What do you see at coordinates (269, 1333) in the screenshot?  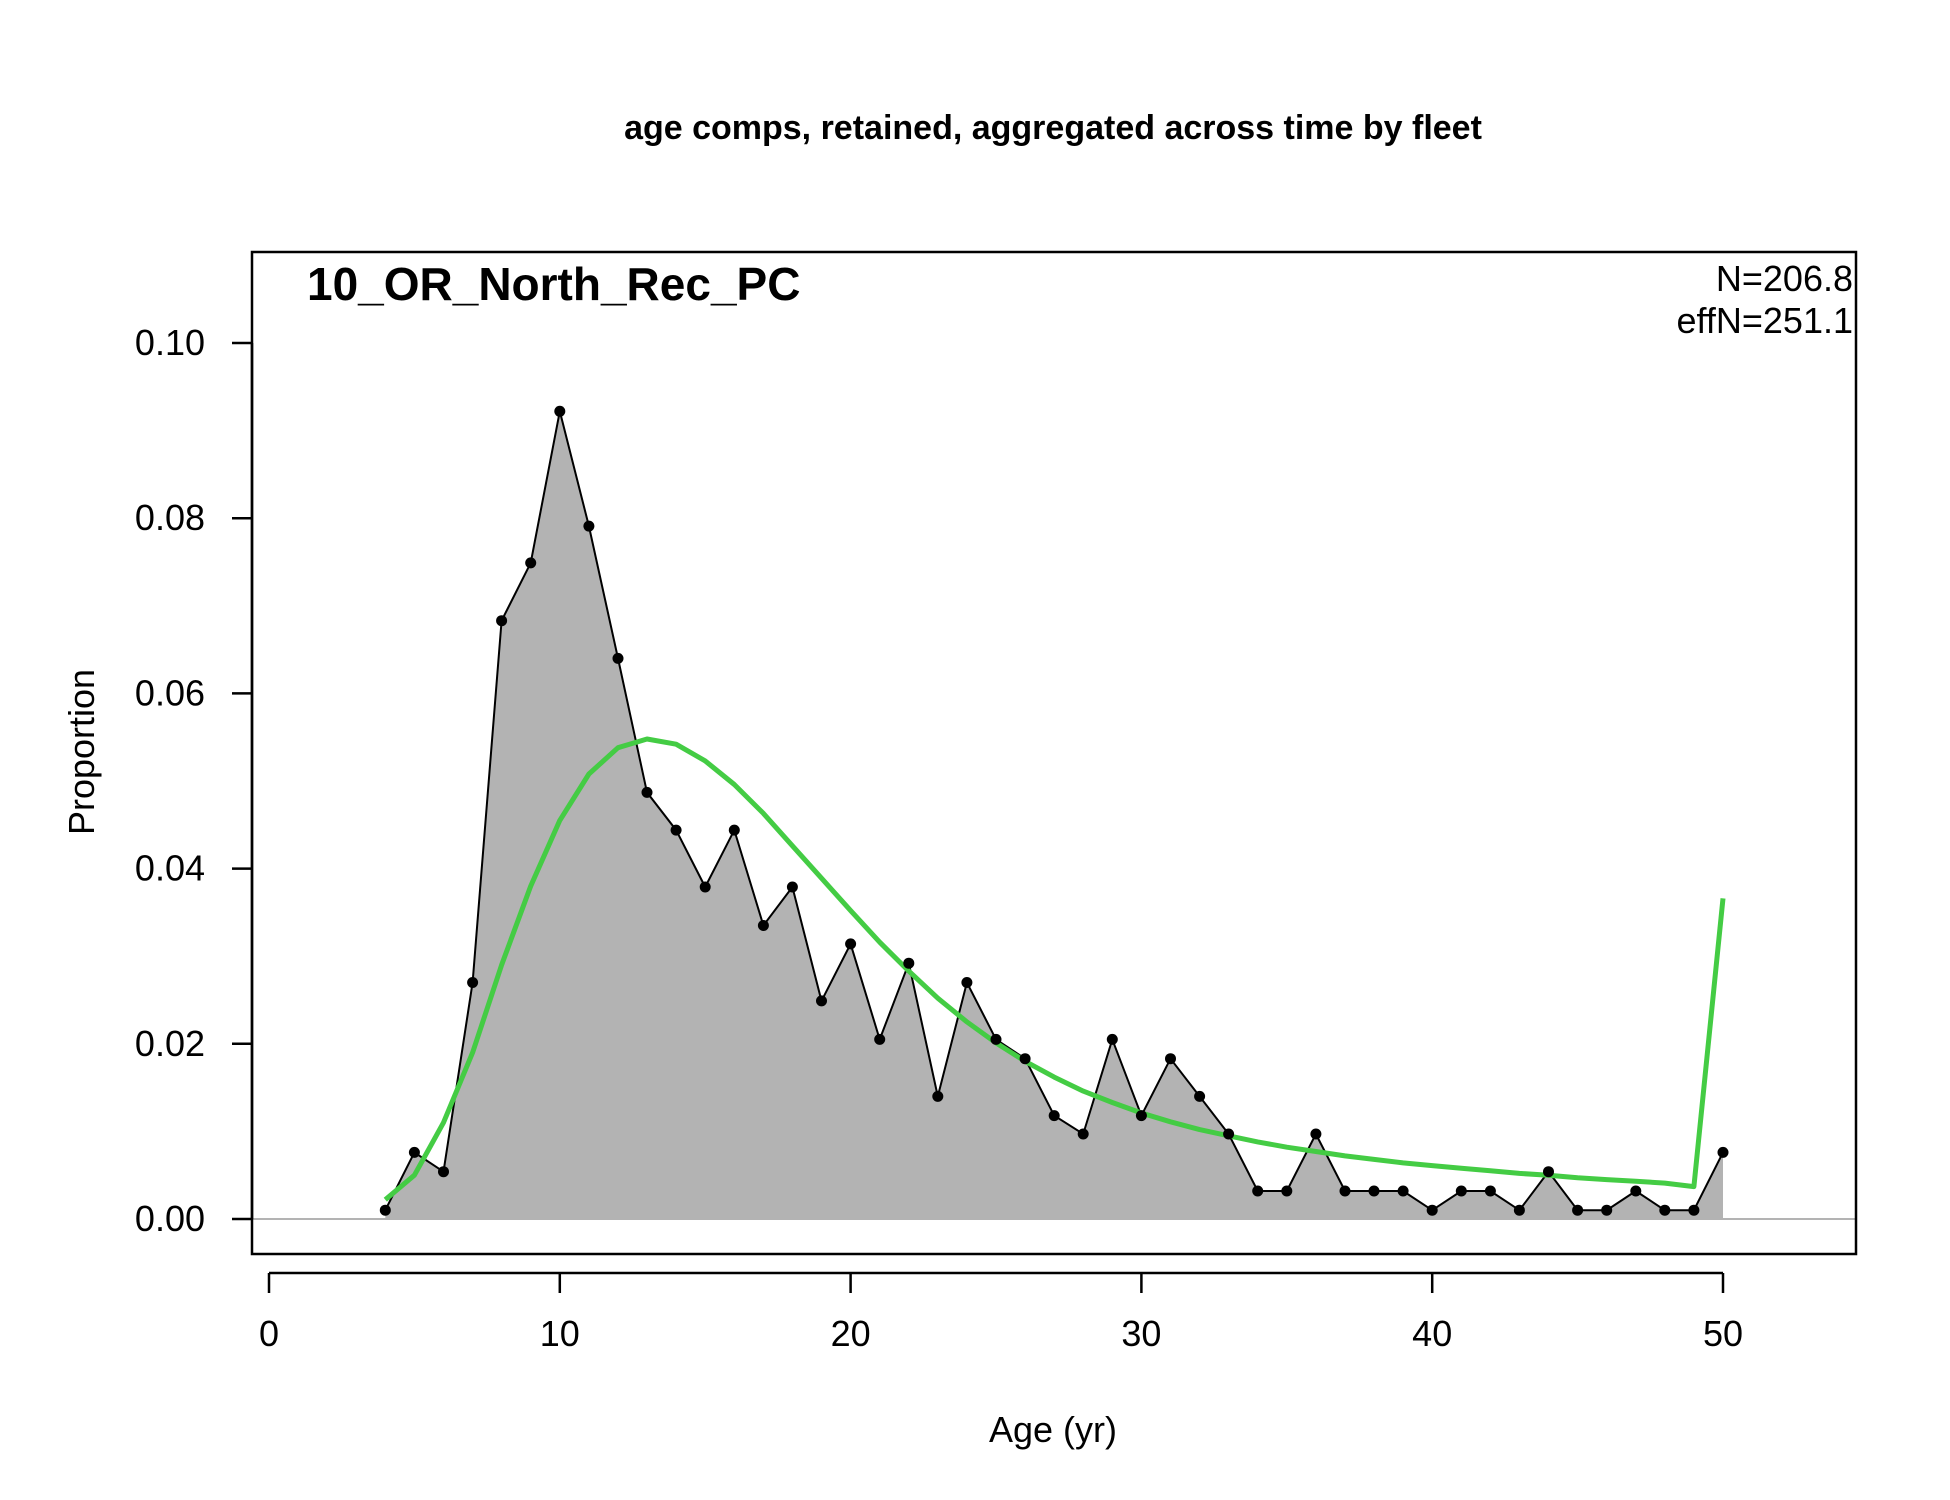 I see `x-tick-label: 0` at bounding box center [269, 1333].